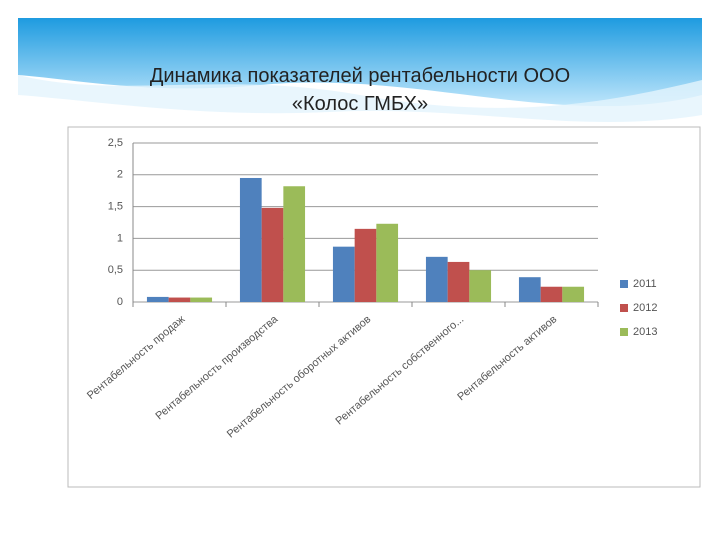 The height and width of the screenshot is (540, 720). What do you see at coordinates (120, 238) in the screenshot?
I see `y-tick-label: 1` at bounding box center [120, 238].